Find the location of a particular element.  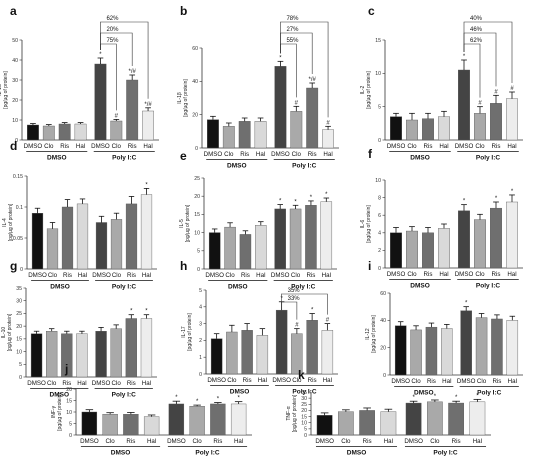

comparison-percent: 78% is located at coordinates (292, 19).